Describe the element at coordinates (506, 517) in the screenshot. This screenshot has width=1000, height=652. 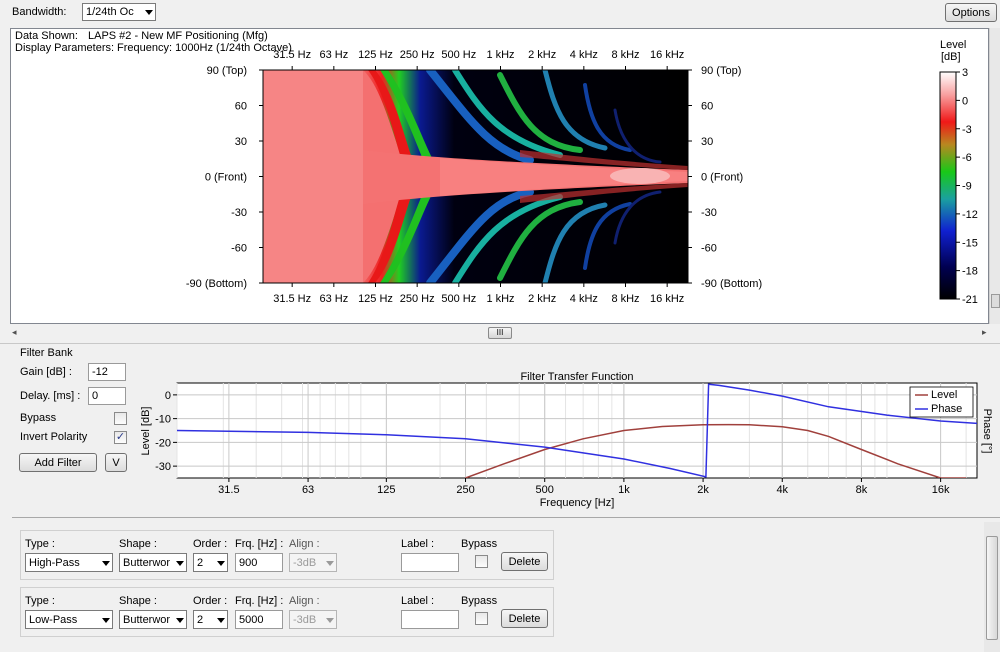
I see `section-divider` at that location.